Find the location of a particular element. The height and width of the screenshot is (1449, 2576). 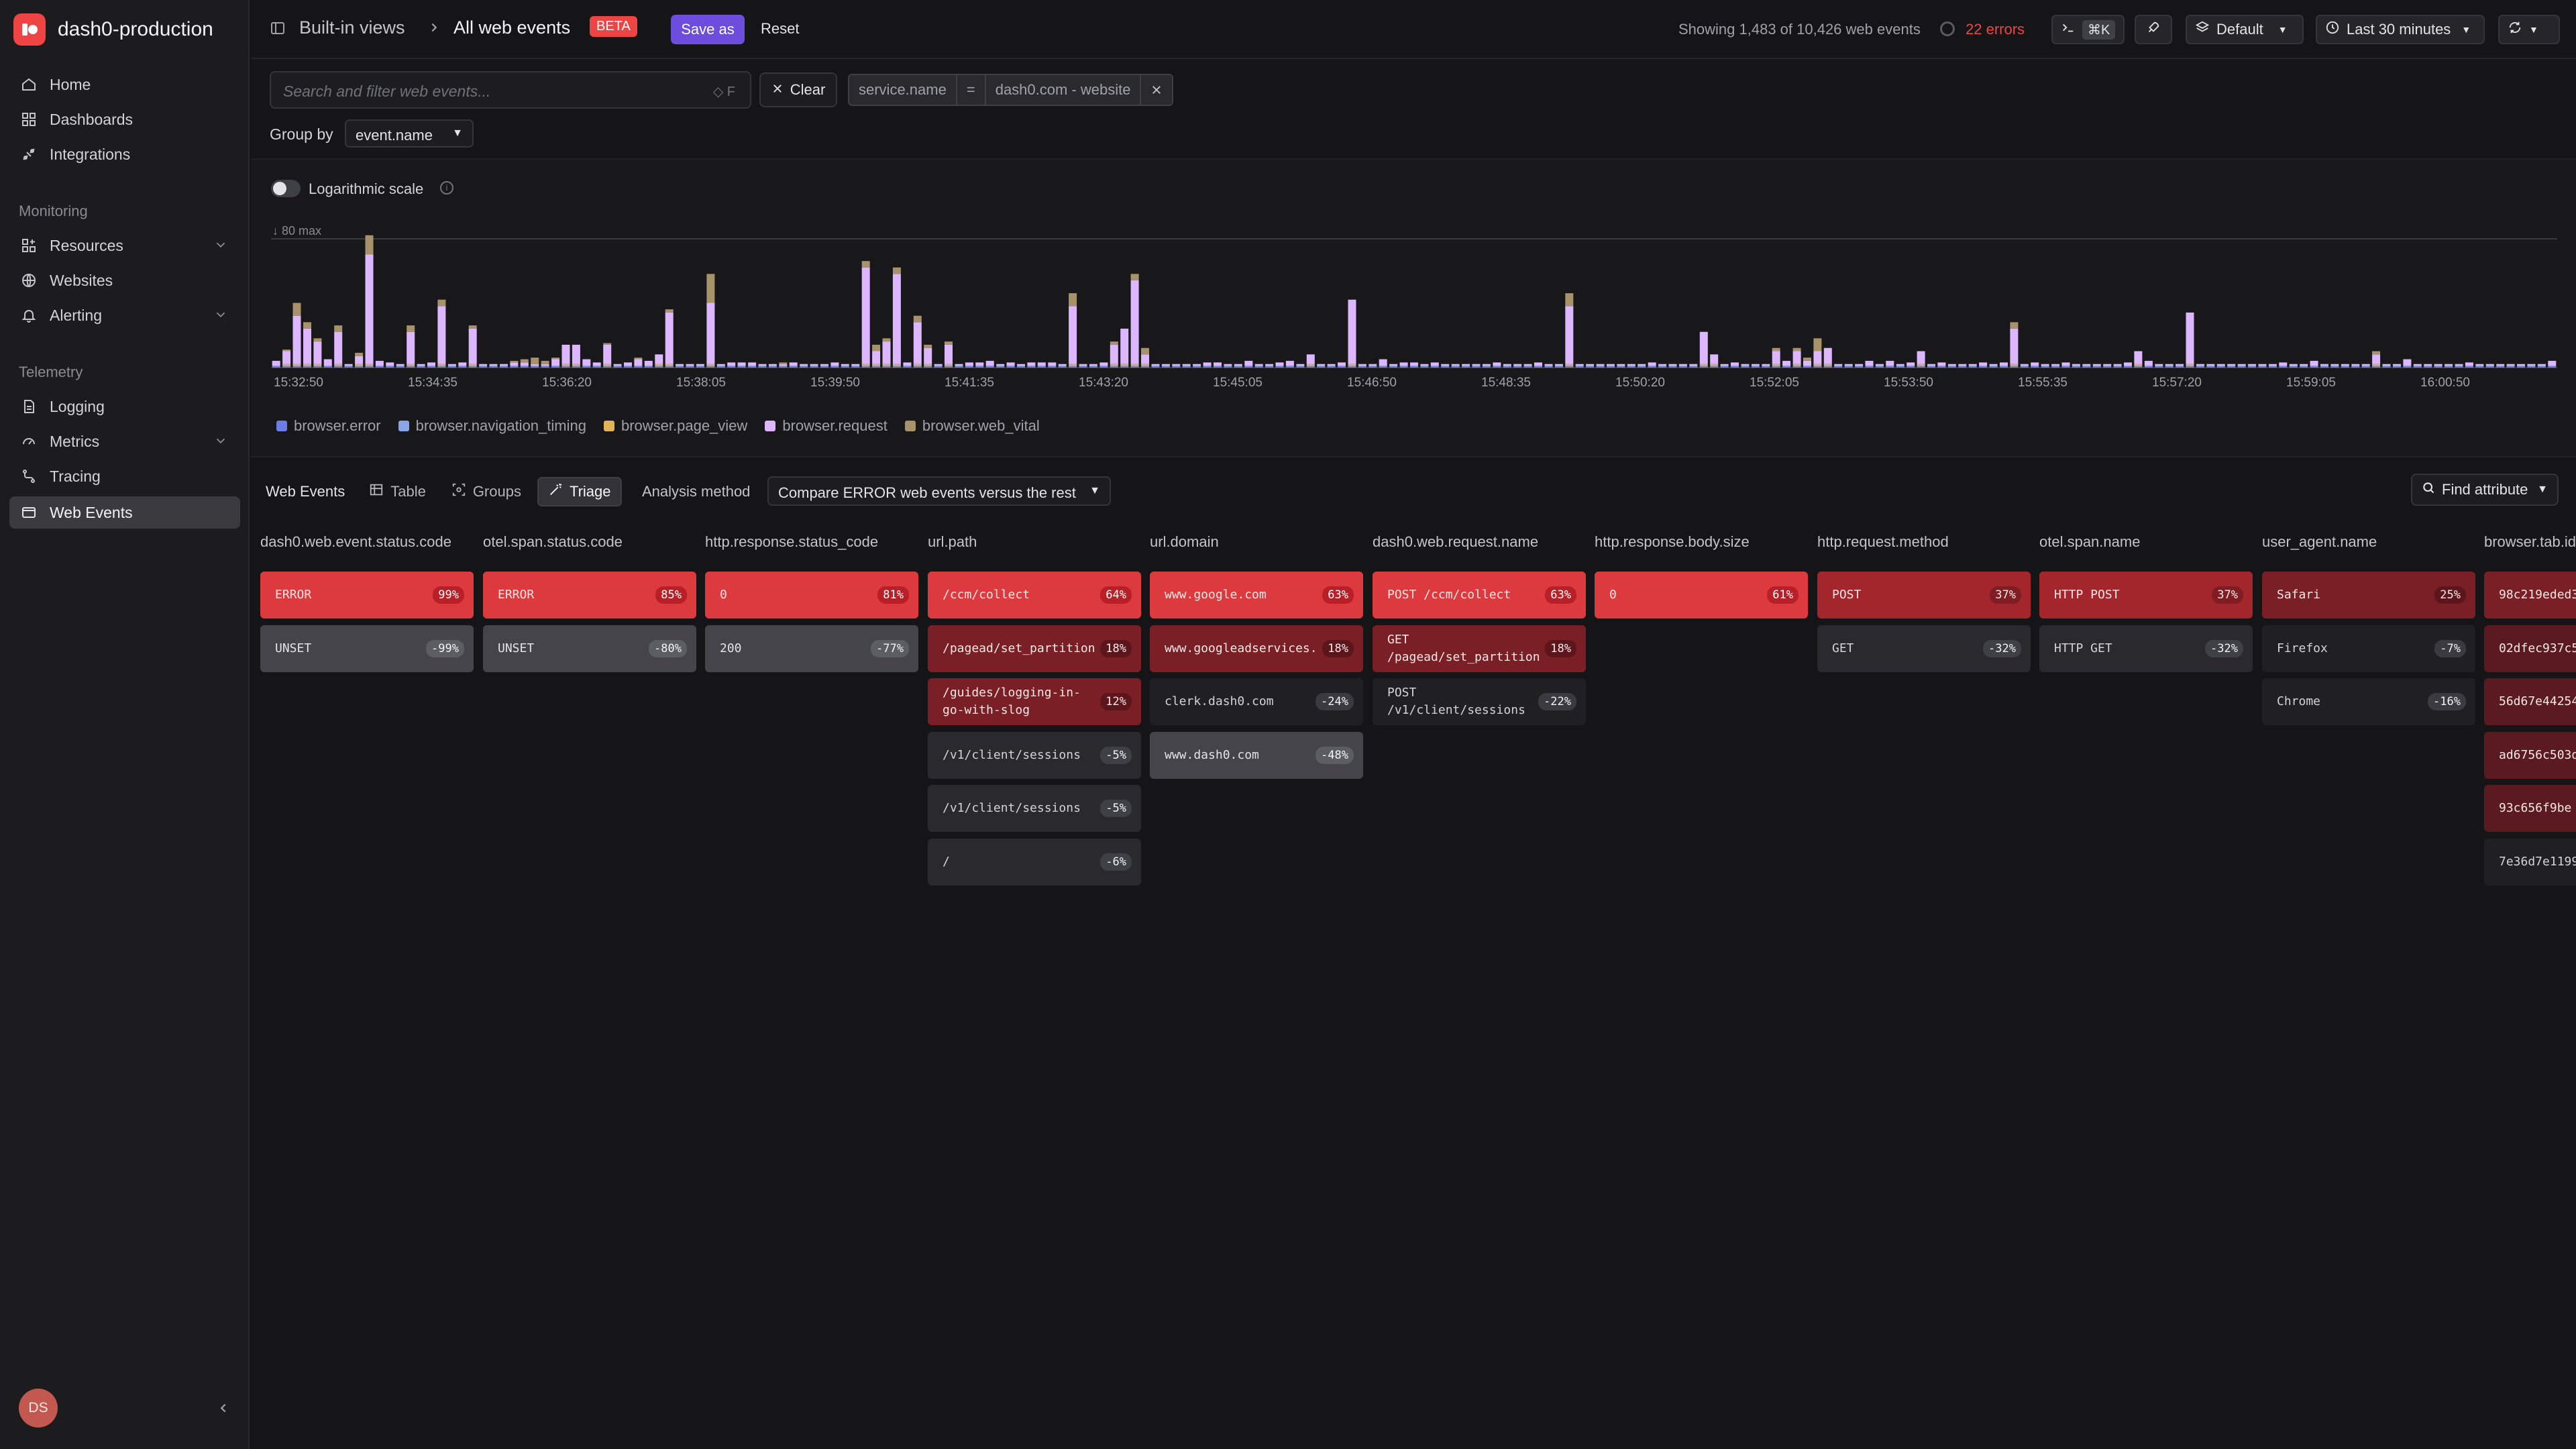

clear-filters-button: Clear is located at coordinates (798, 89).